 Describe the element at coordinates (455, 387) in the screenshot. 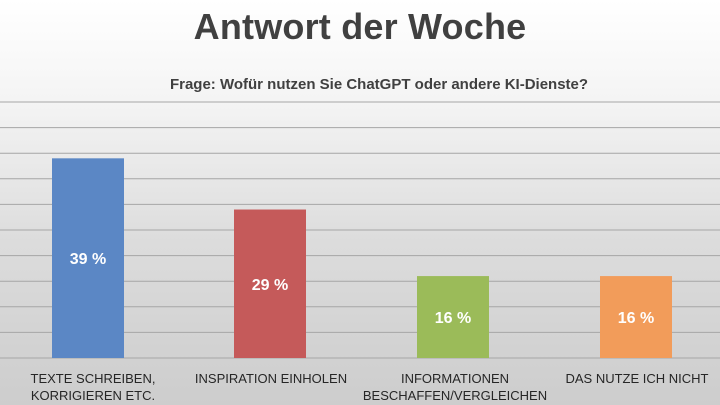

I see `category-label-2: INFORMATIONEN BESCHAFFEN/VERGLEICHEN` at that location.